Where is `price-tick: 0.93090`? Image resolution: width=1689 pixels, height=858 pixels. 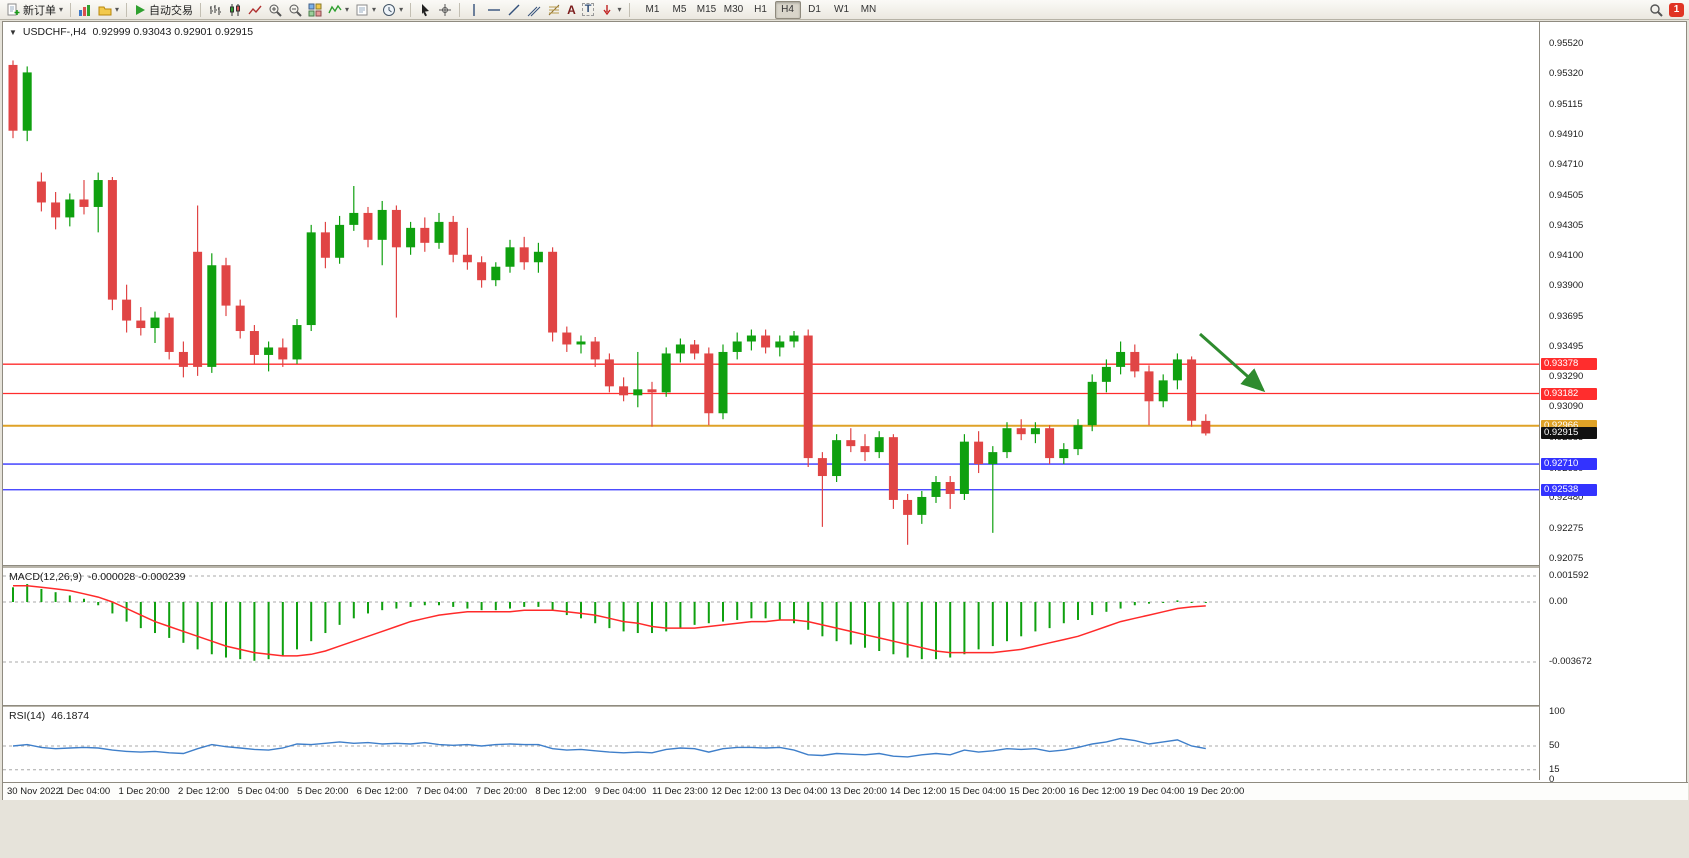 price-tick: 0.93090 is located at coordinates (1566, 407).